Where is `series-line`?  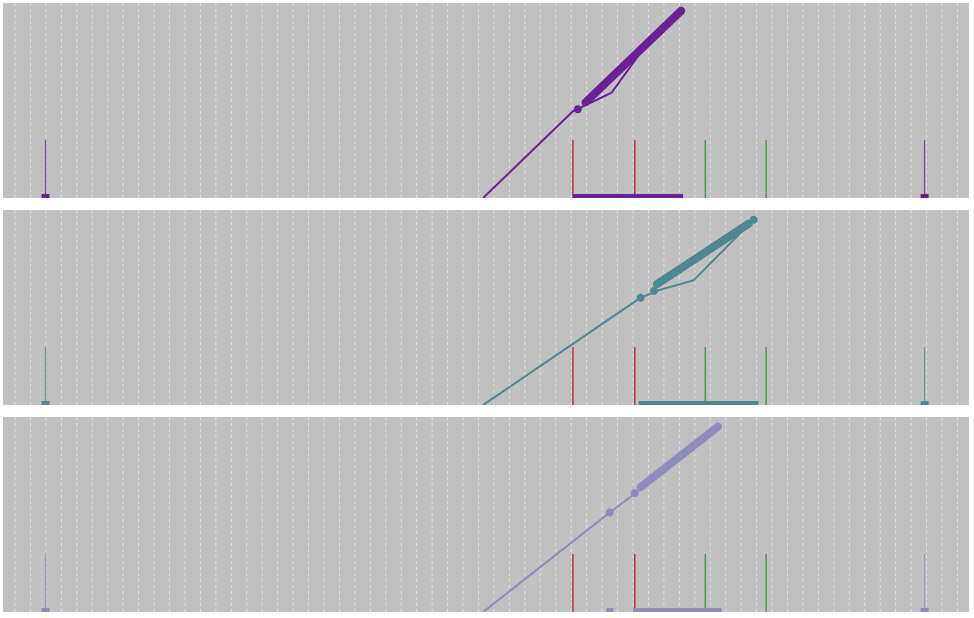
series-line is located at coordinates (618, 312).